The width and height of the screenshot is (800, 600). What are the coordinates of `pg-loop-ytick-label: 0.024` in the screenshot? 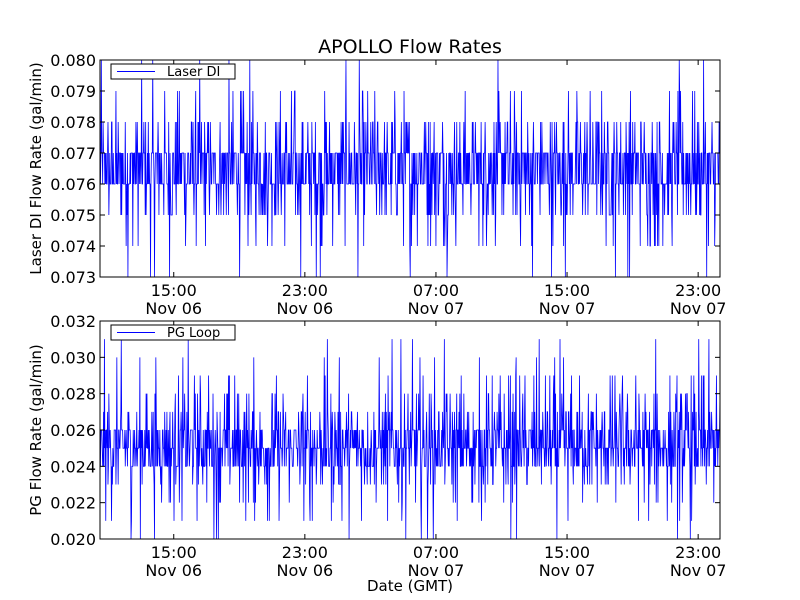 It's located at (73, 466).